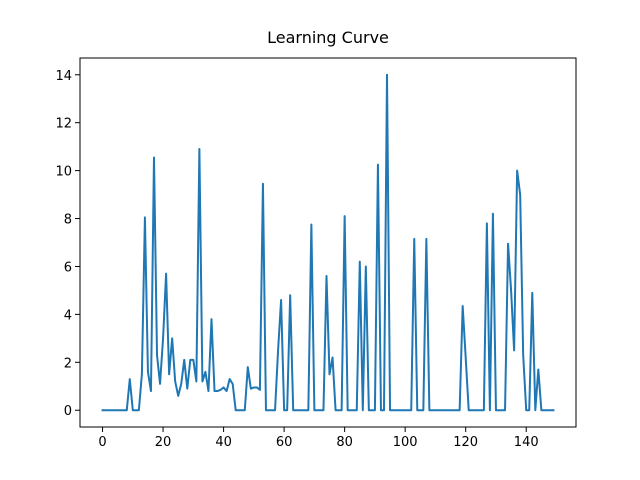 The image size is (640, 480). I want to click on x-tick-label: 140, so click(526, 442).